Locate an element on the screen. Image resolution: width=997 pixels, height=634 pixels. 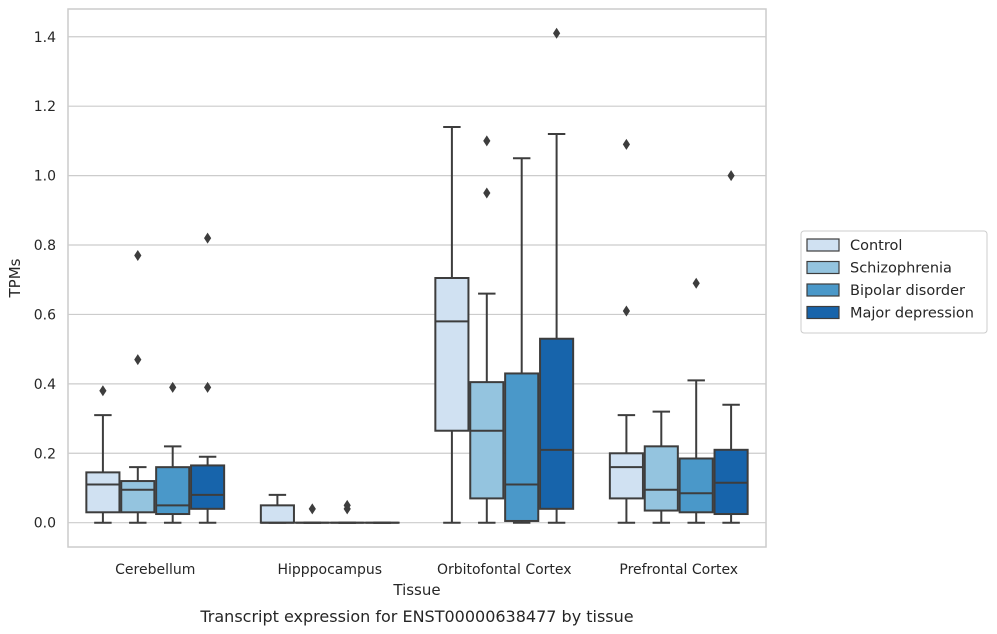
legend-frame is located at coordinates (894, 282).